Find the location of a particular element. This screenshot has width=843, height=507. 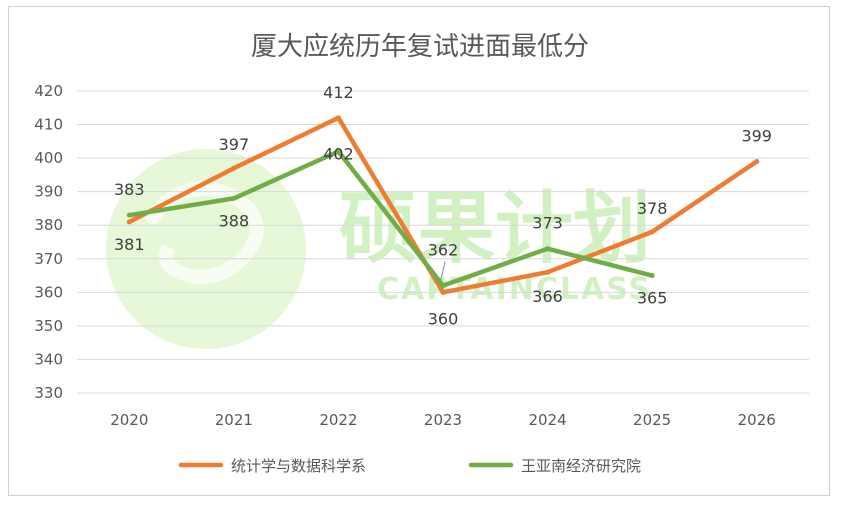

y-tick-label: 330 is located at coordinates (48, 393).